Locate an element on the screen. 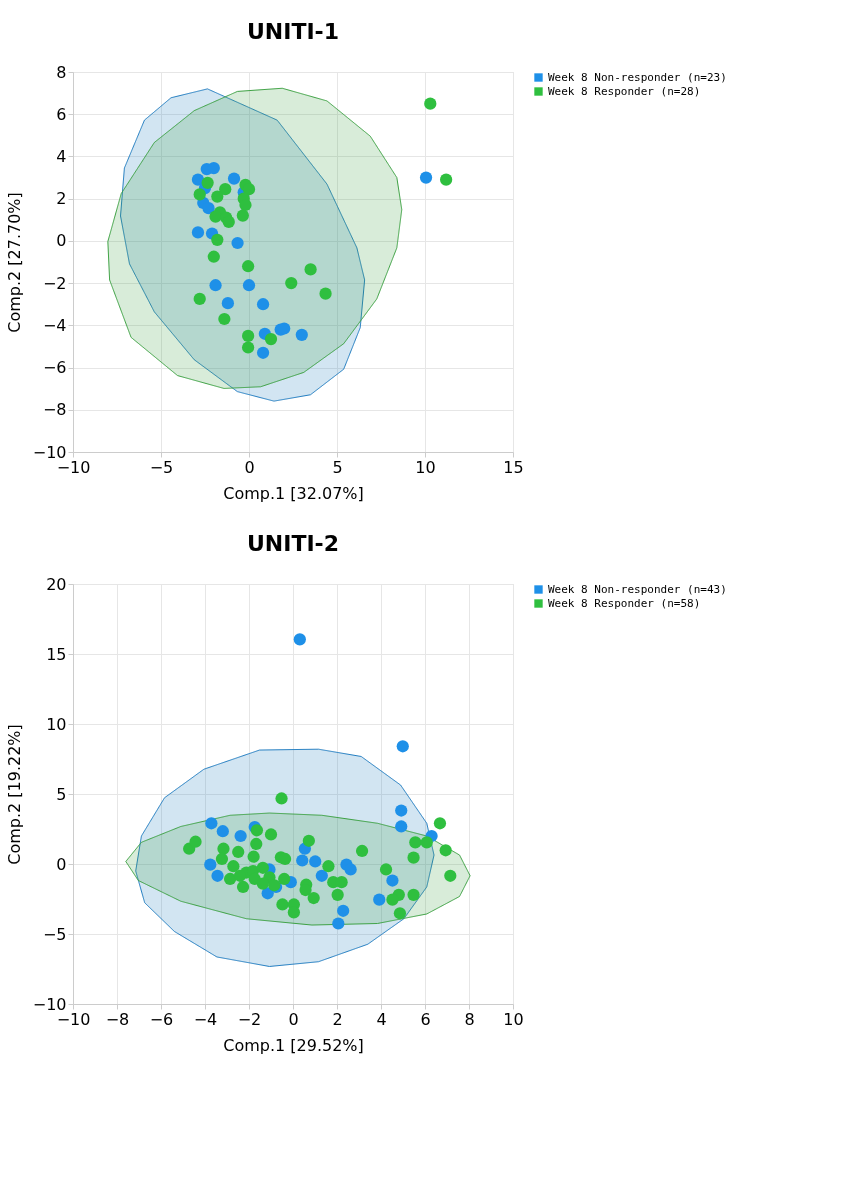 The height and width of the screenshot is (1193, 866). y-axis-title: Comp.2 [27.70%] is located at coordinates (14, 262).